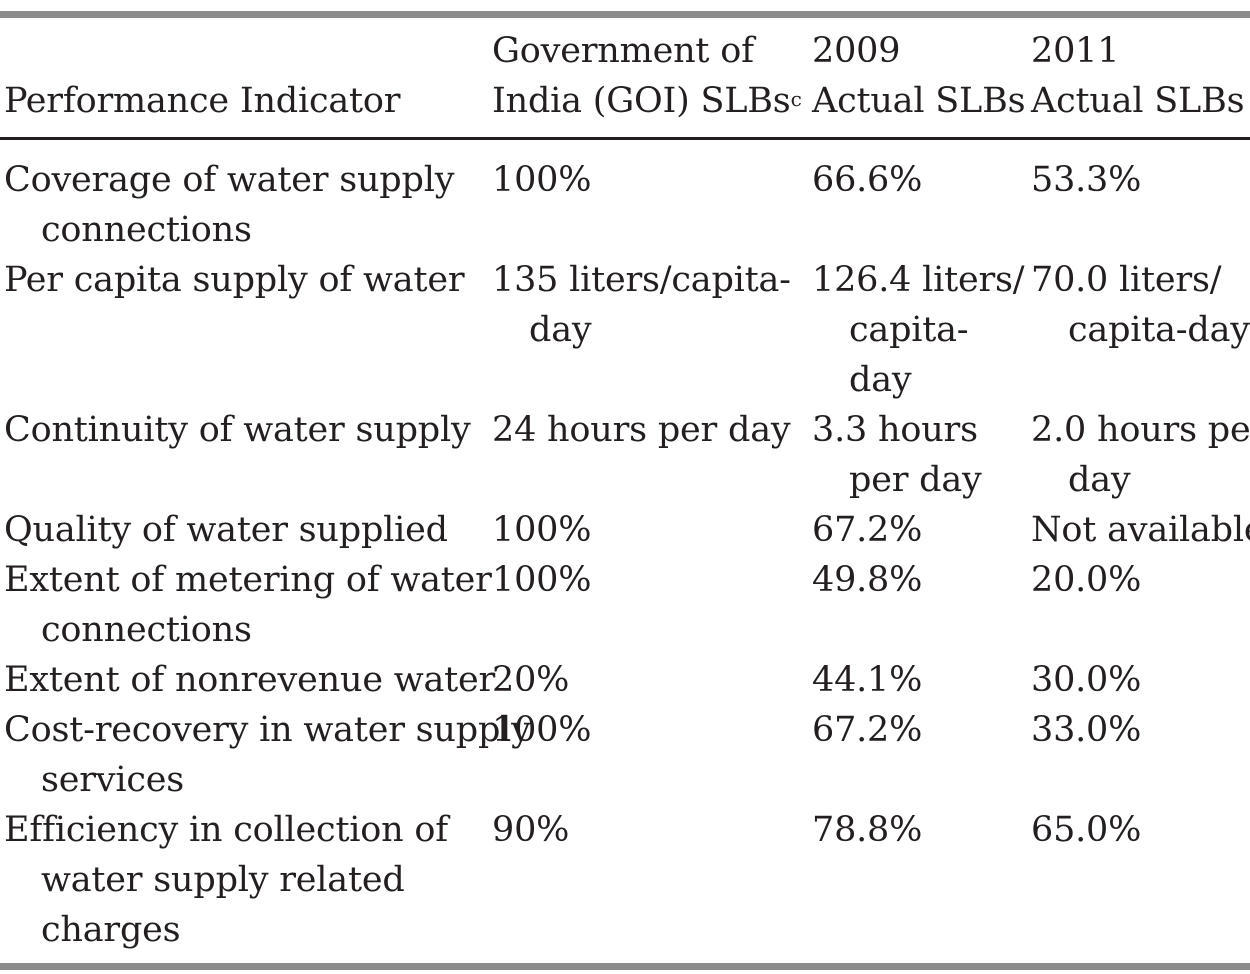  Describe the element at coordinates (1140, 305) in the screenshot. I see `table-cell-y2011: 70.0 liters/capita-day` at that location.